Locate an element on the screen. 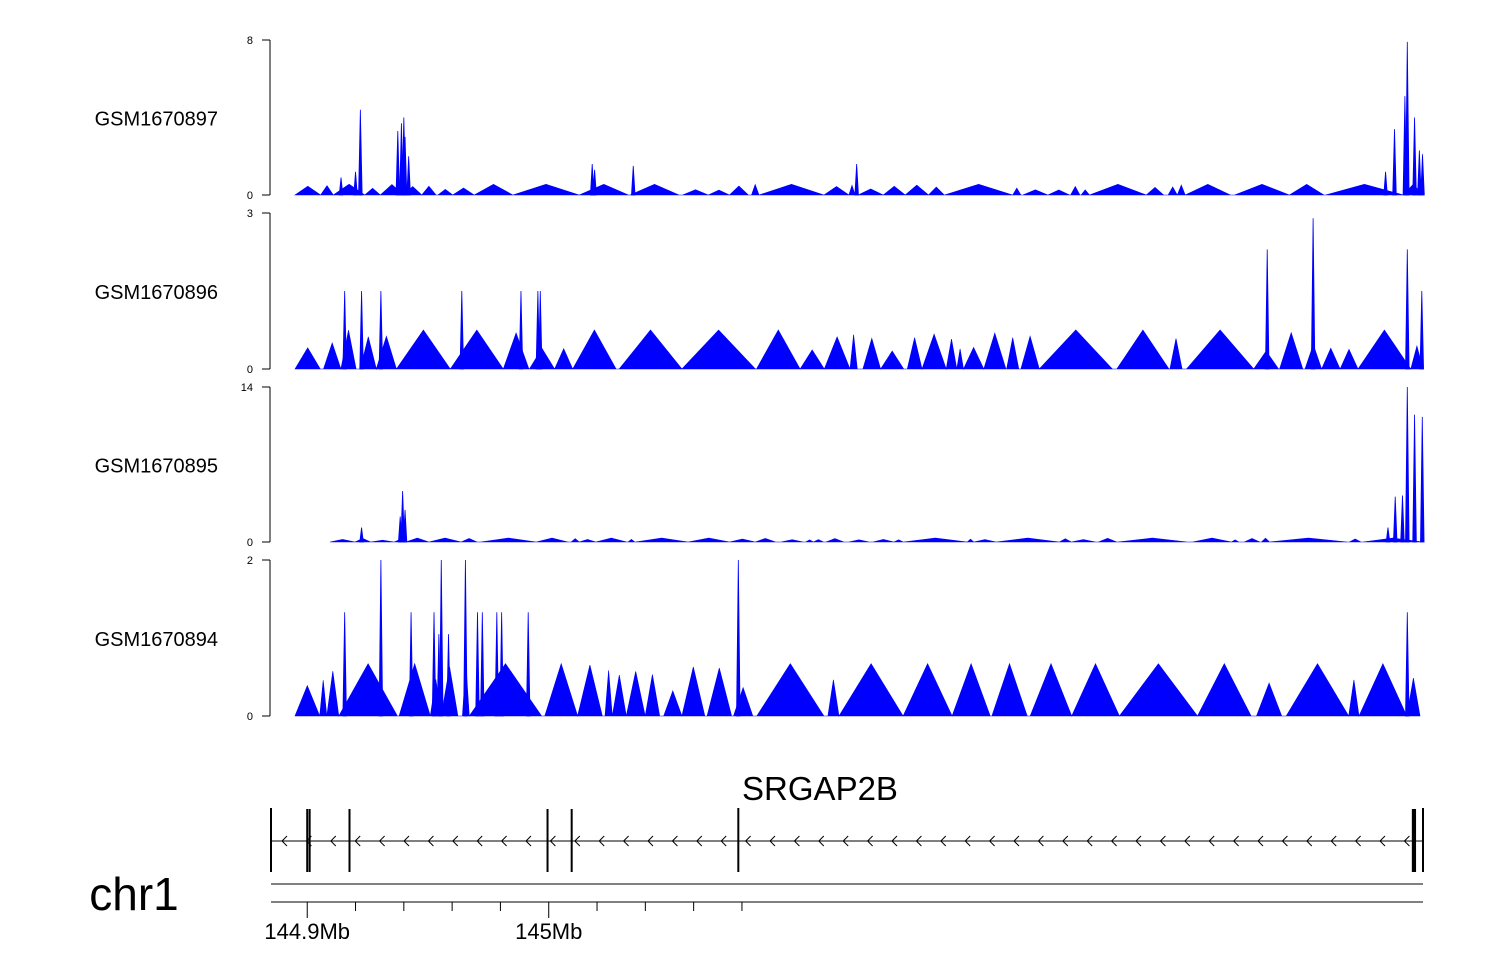  exons is located at coordinates (847, 840).